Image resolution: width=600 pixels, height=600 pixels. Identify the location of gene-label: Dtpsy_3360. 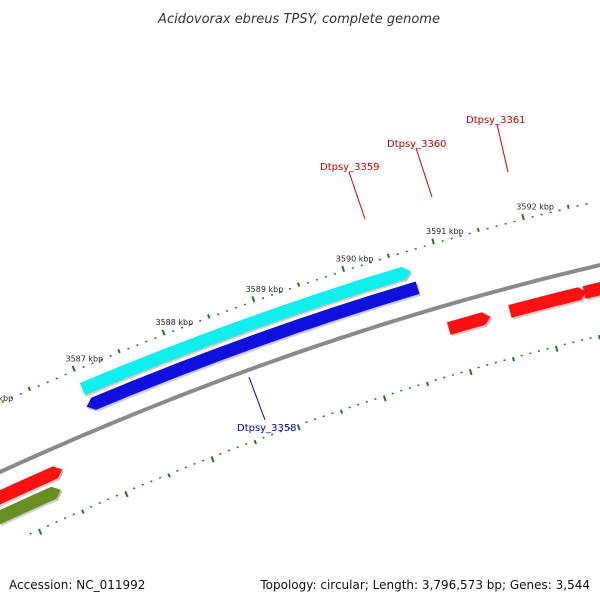
(417, 144).